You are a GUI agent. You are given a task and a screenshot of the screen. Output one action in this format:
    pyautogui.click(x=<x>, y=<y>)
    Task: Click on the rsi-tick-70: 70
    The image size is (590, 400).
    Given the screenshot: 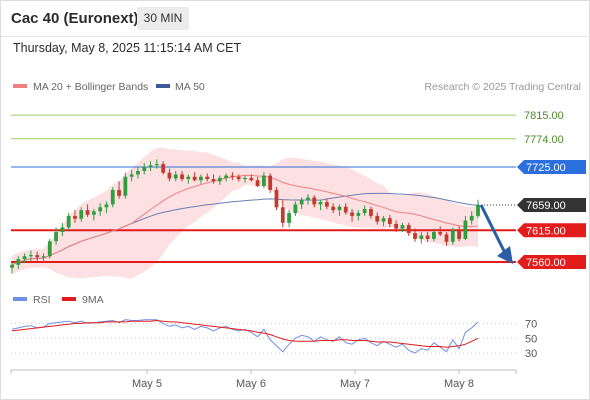 What is the action you would take?
    pyautogui.click(x=531, y=324)
    